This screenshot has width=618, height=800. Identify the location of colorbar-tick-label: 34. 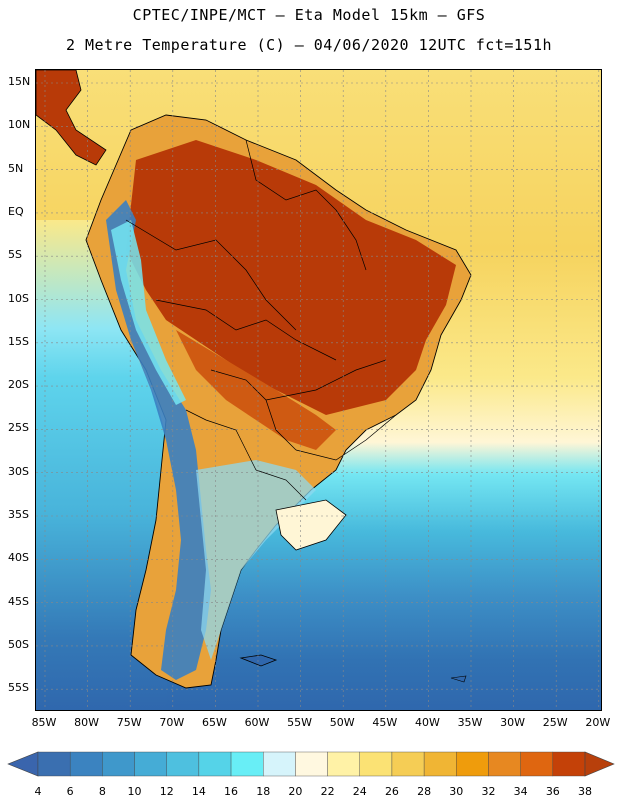
(520, 791).